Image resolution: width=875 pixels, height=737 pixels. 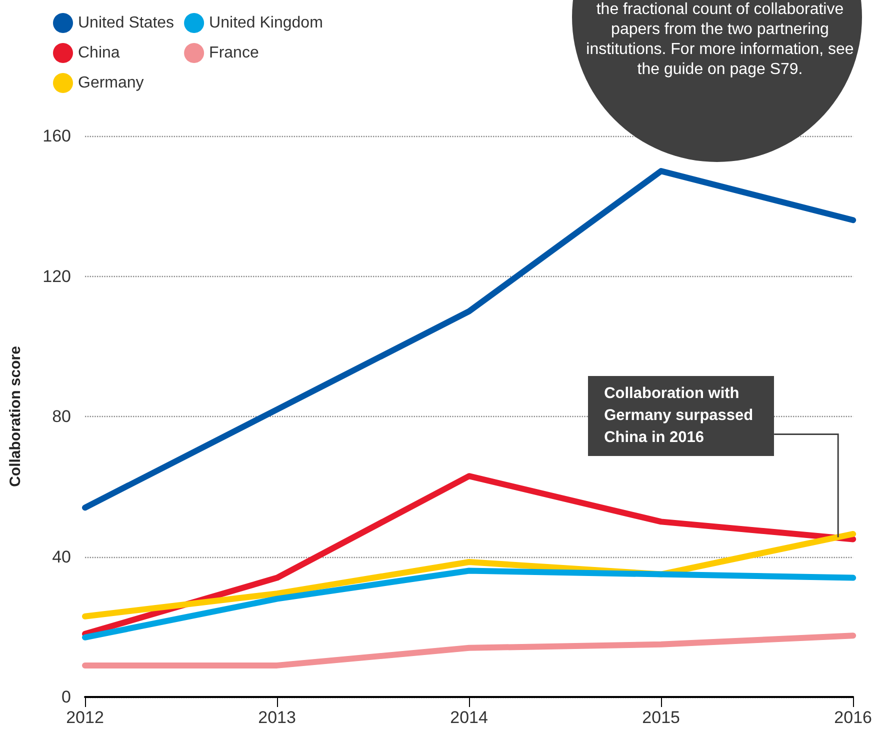 I want to click on y-axis-title: Collaboration score, so click(x=15, y=416).